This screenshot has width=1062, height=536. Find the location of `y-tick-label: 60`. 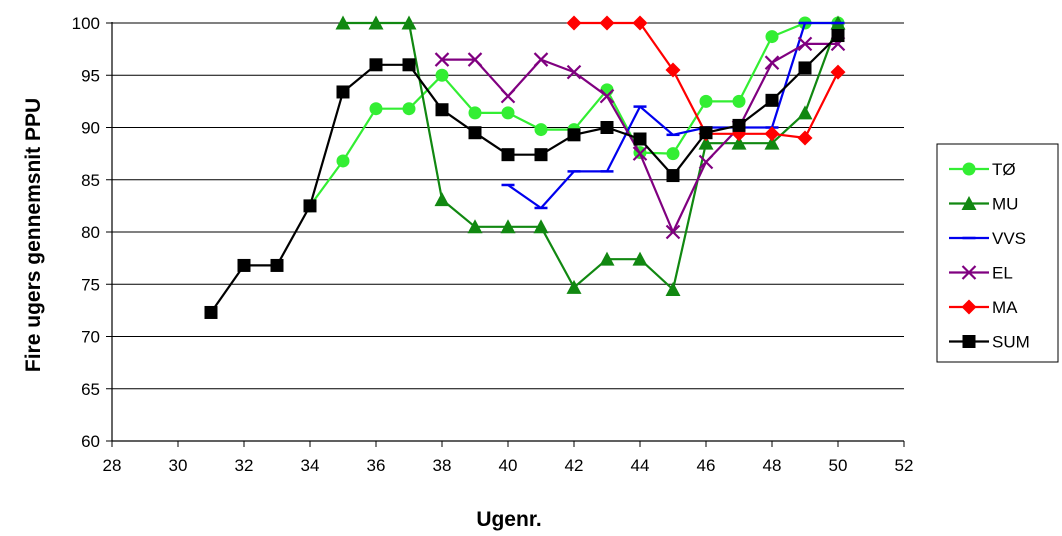

y-tick-label: 60 is located at coordinates (90, 441).